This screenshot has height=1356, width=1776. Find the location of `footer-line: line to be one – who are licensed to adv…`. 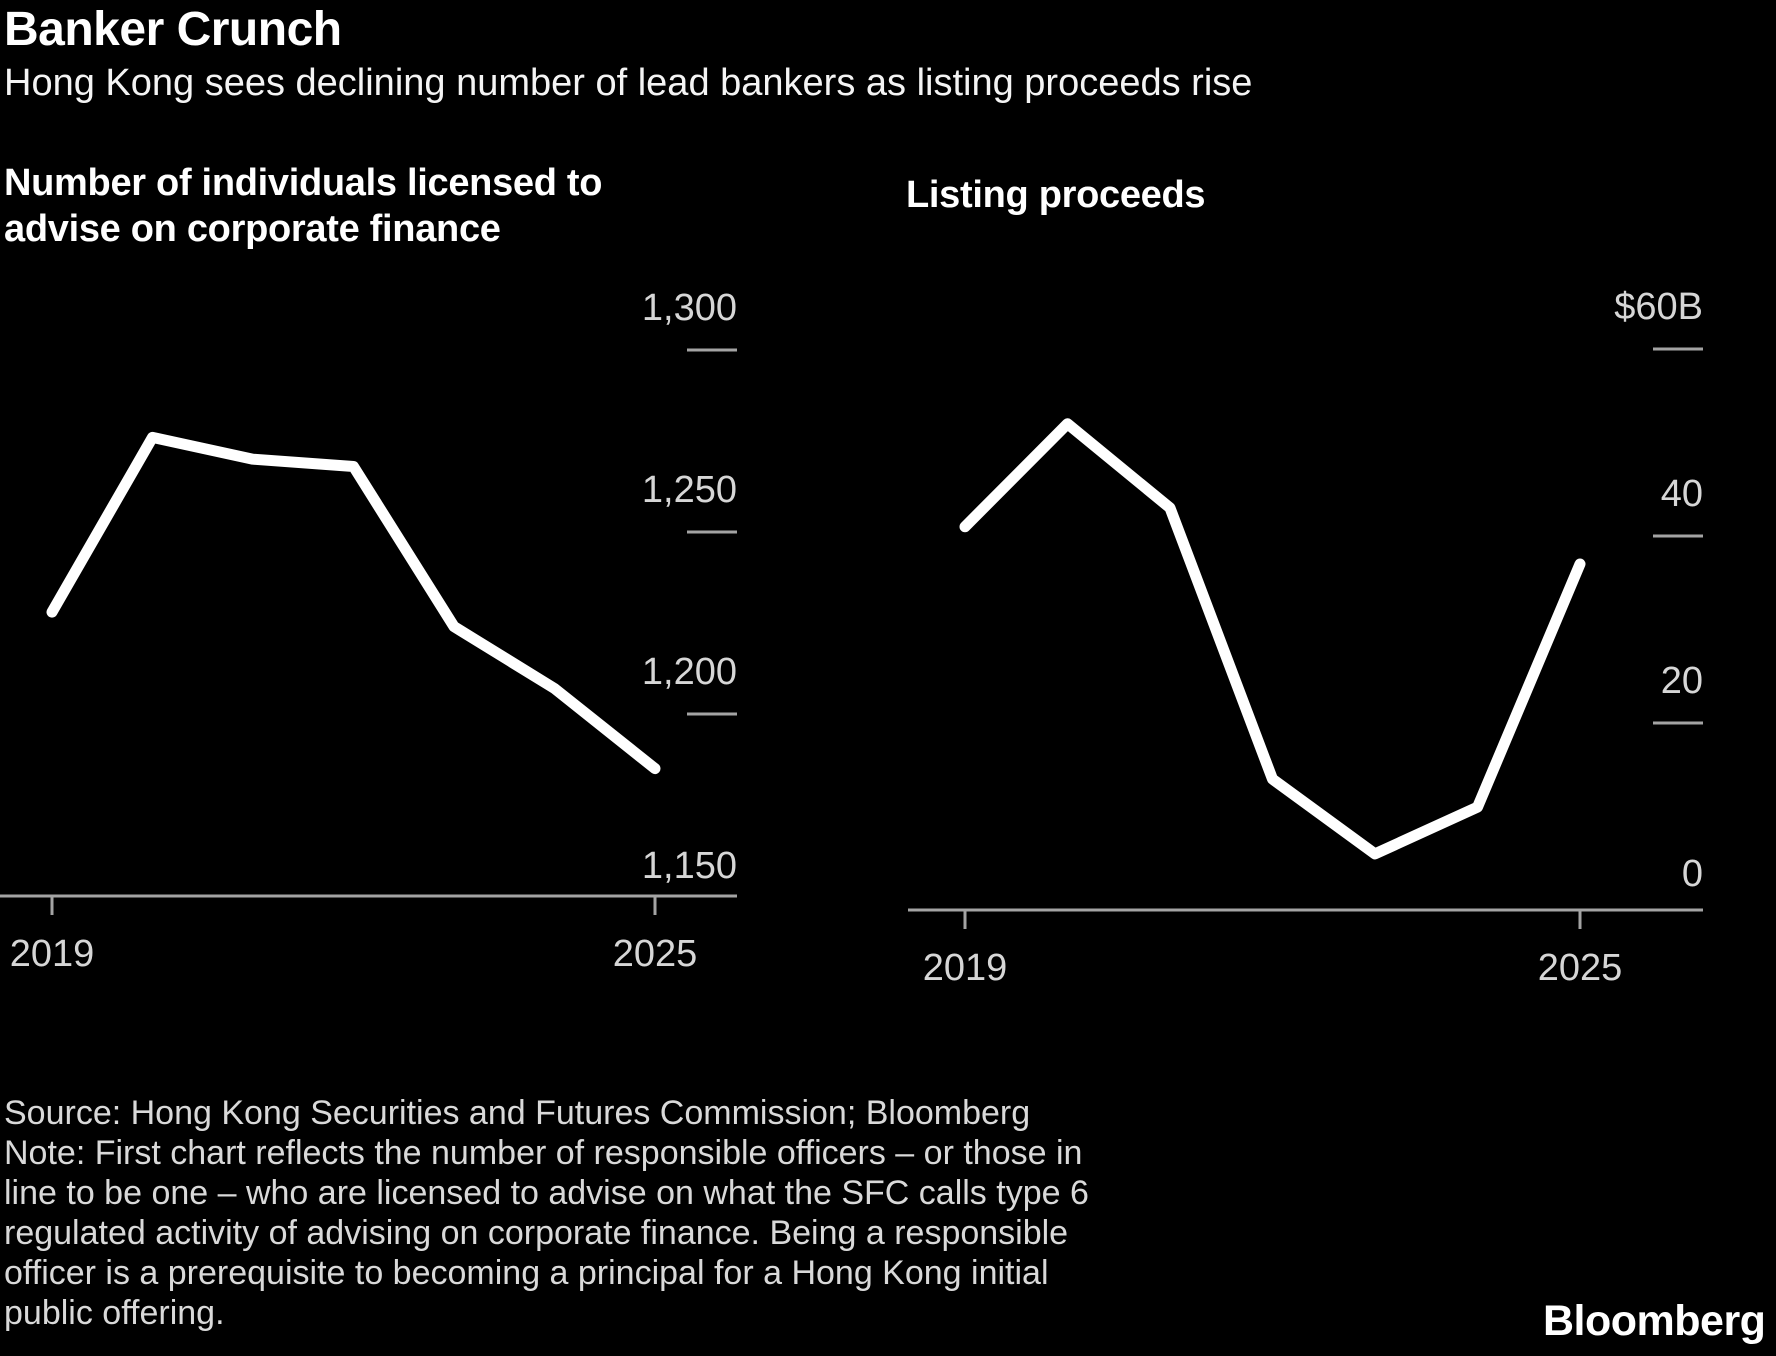

footer-line: line to be one – who are licensed to adv… is located at coordinates (546, 1193).